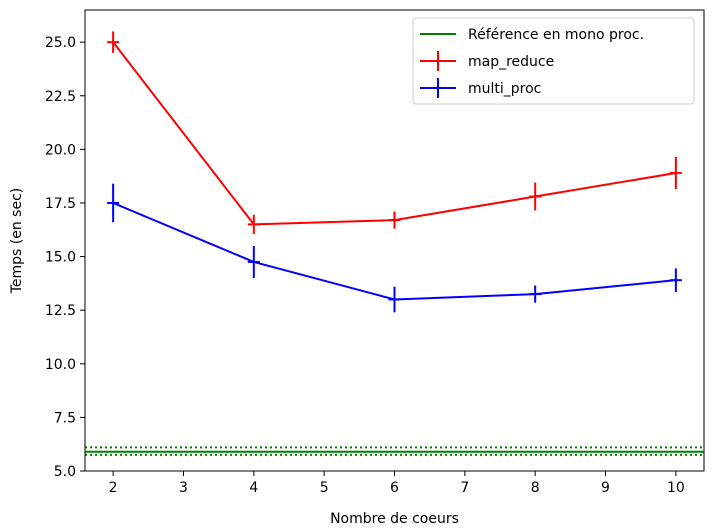  Describe the element at coordinates (253, 488) in the screenshot. I see `x-tick-label: 4` at that location.